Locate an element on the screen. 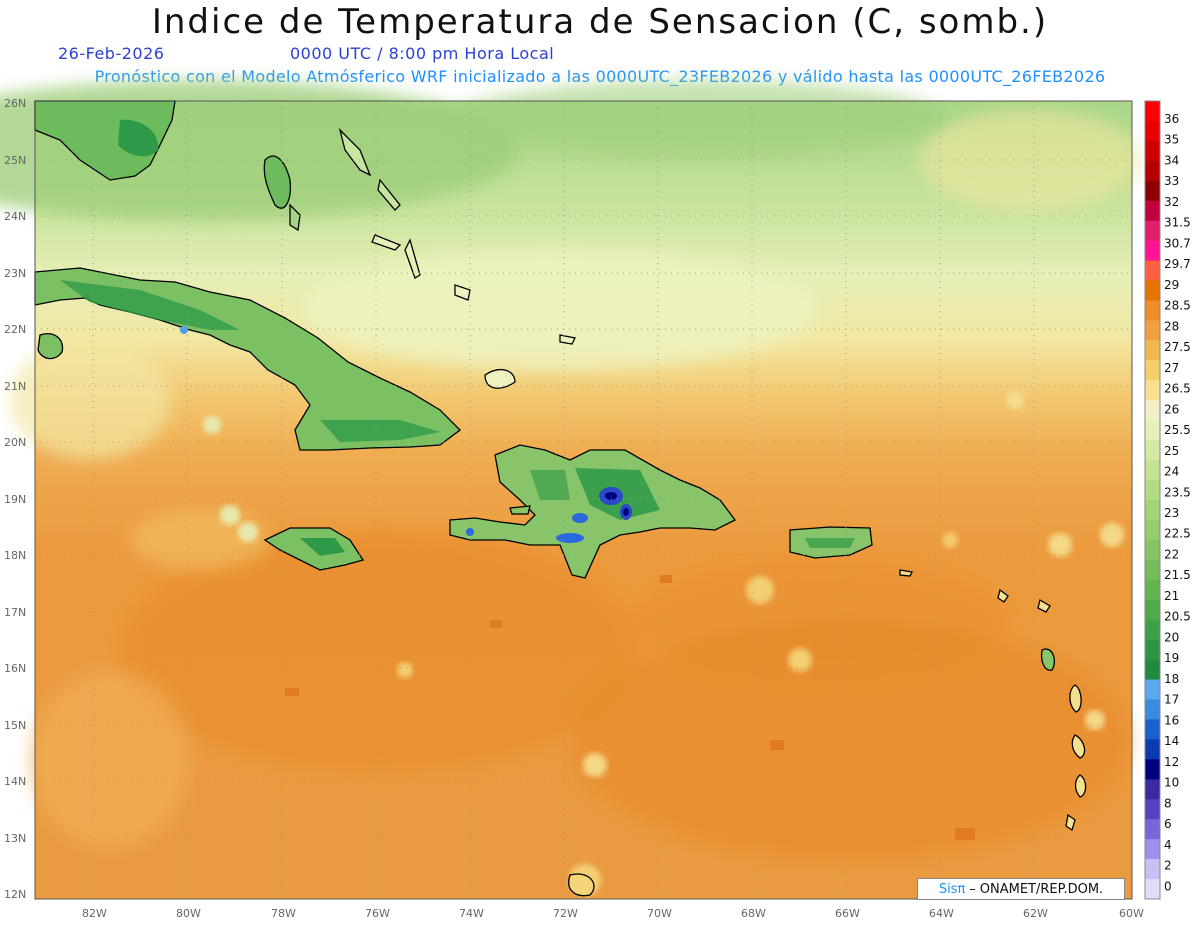 Image resolution: width=1200 pixels, height=927 pixels. lon-label: 72W is located at coordinates (565, 913).